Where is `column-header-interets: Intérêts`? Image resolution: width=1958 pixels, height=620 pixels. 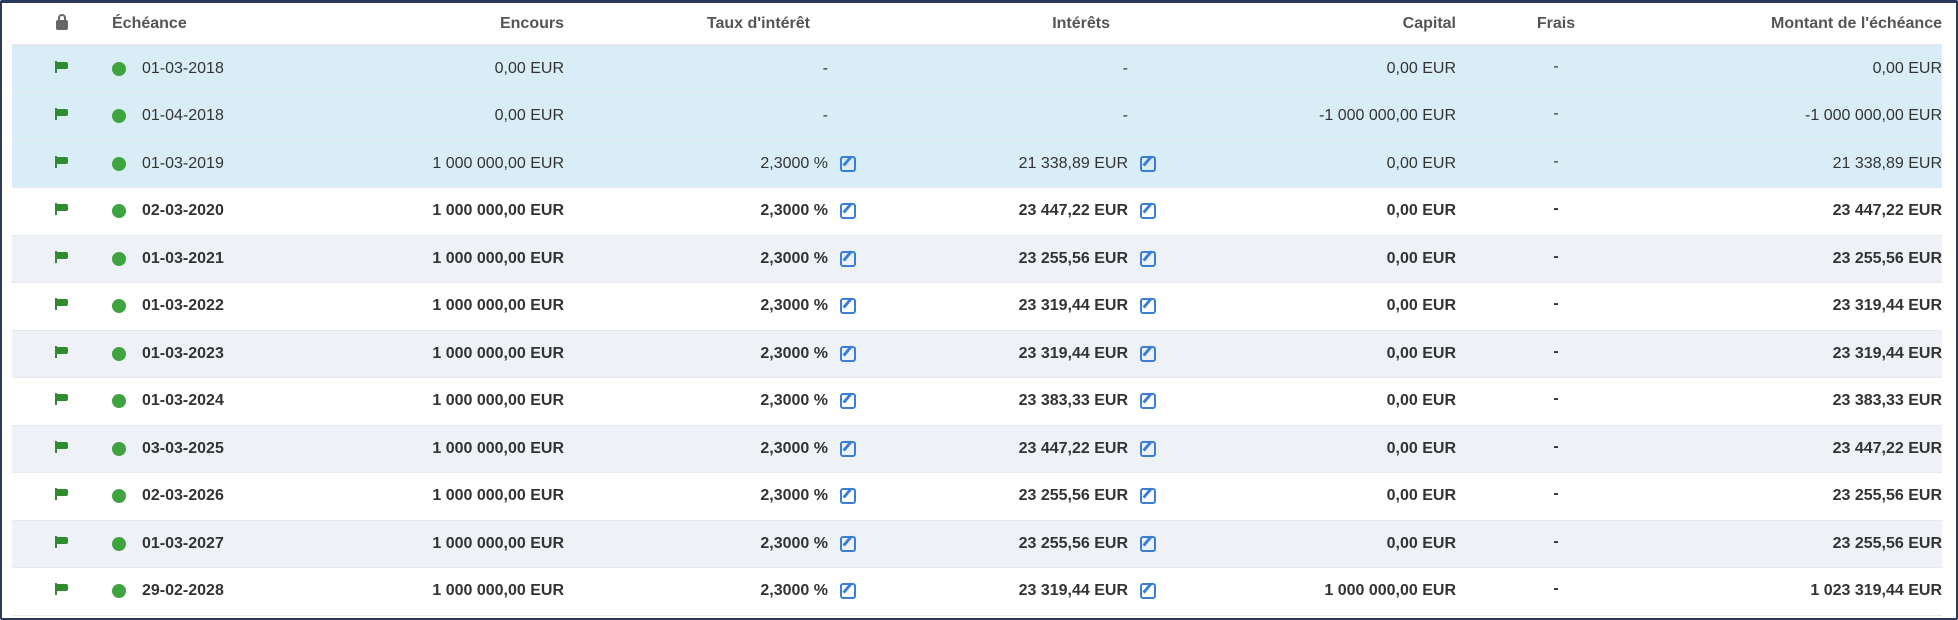
column-header-interets: Intérêts is located at coordinates (1006, 24).